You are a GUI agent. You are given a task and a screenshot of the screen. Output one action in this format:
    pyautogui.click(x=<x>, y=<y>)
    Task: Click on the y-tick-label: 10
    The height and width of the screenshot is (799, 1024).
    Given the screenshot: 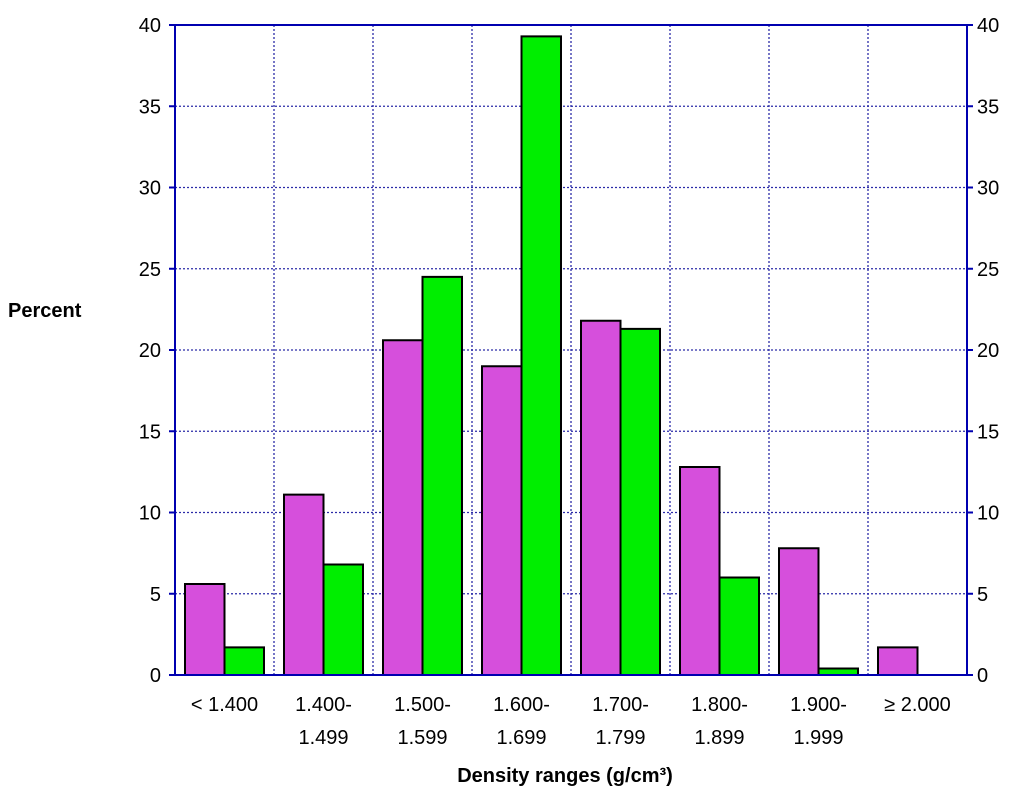 What is the action you would take?
    pyautogui.click(x=150, y=514)
    